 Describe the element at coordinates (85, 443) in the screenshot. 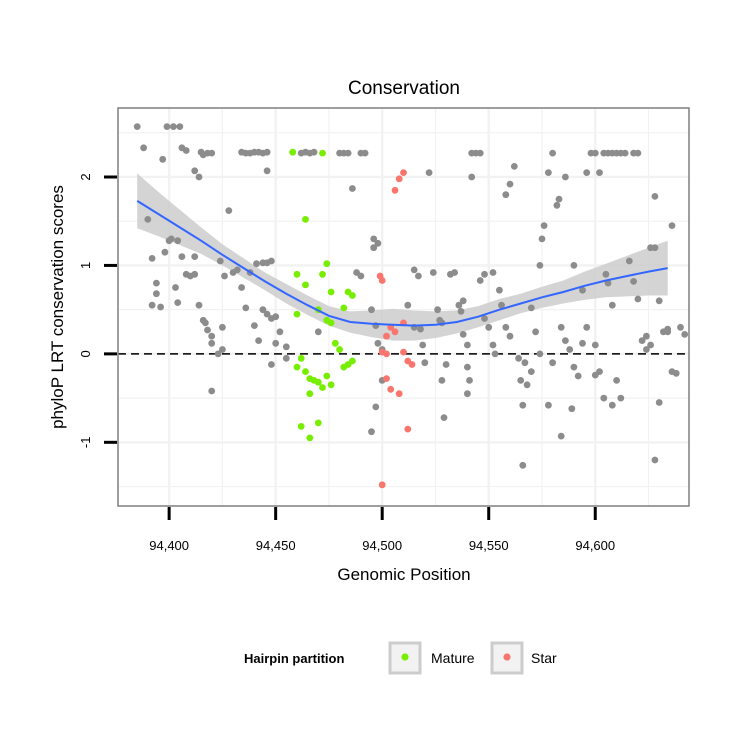

I see `y-tick-label: -1` at that location.